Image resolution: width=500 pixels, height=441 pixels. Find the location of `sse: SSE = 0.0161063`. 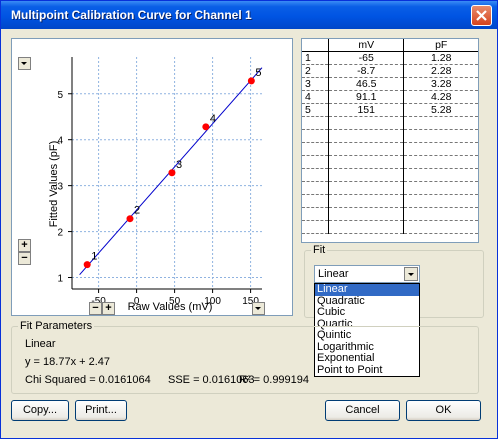

sse: SSE = 0.0161063 is located at coordinates (211, 380).